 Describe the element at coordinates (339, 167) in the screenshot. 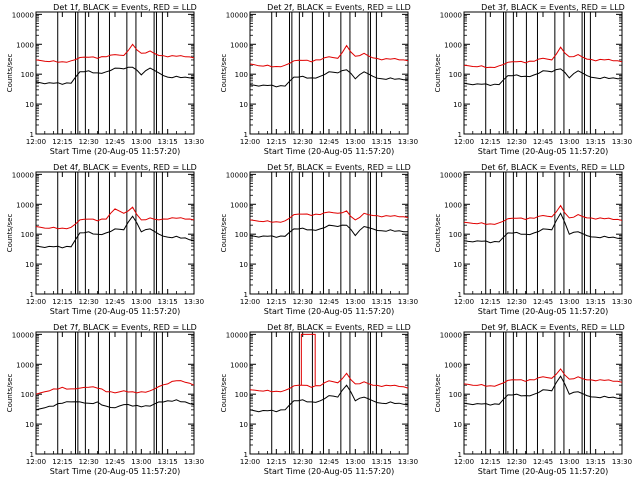

I see `chart-title: Det 5f, BLACK = Events, RED = LLD` at that location.